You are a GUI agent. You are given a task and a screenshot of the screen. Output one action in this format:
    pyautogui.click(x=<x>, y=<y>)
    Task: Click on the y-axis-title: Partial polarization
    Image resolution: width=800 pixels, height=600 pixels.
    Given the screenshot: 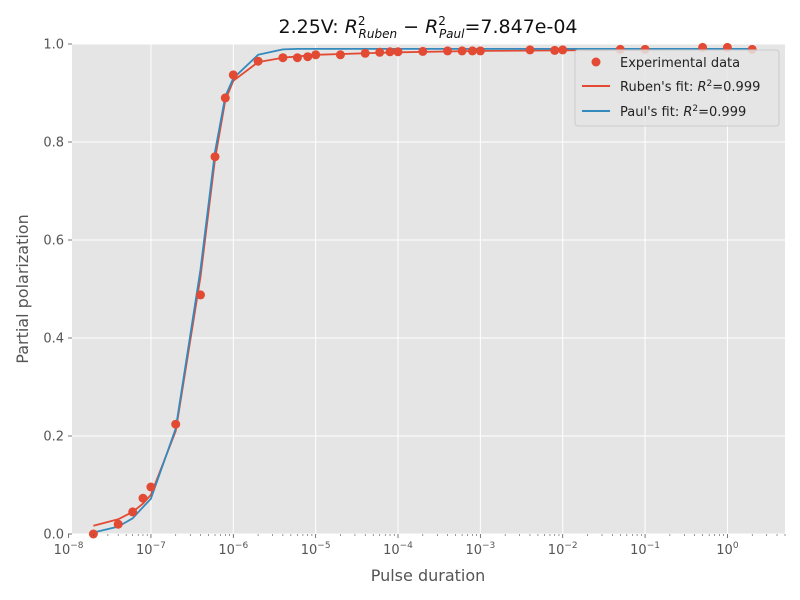 What is the action you would take?
    pyautogui.click(x=22, y=288)
    